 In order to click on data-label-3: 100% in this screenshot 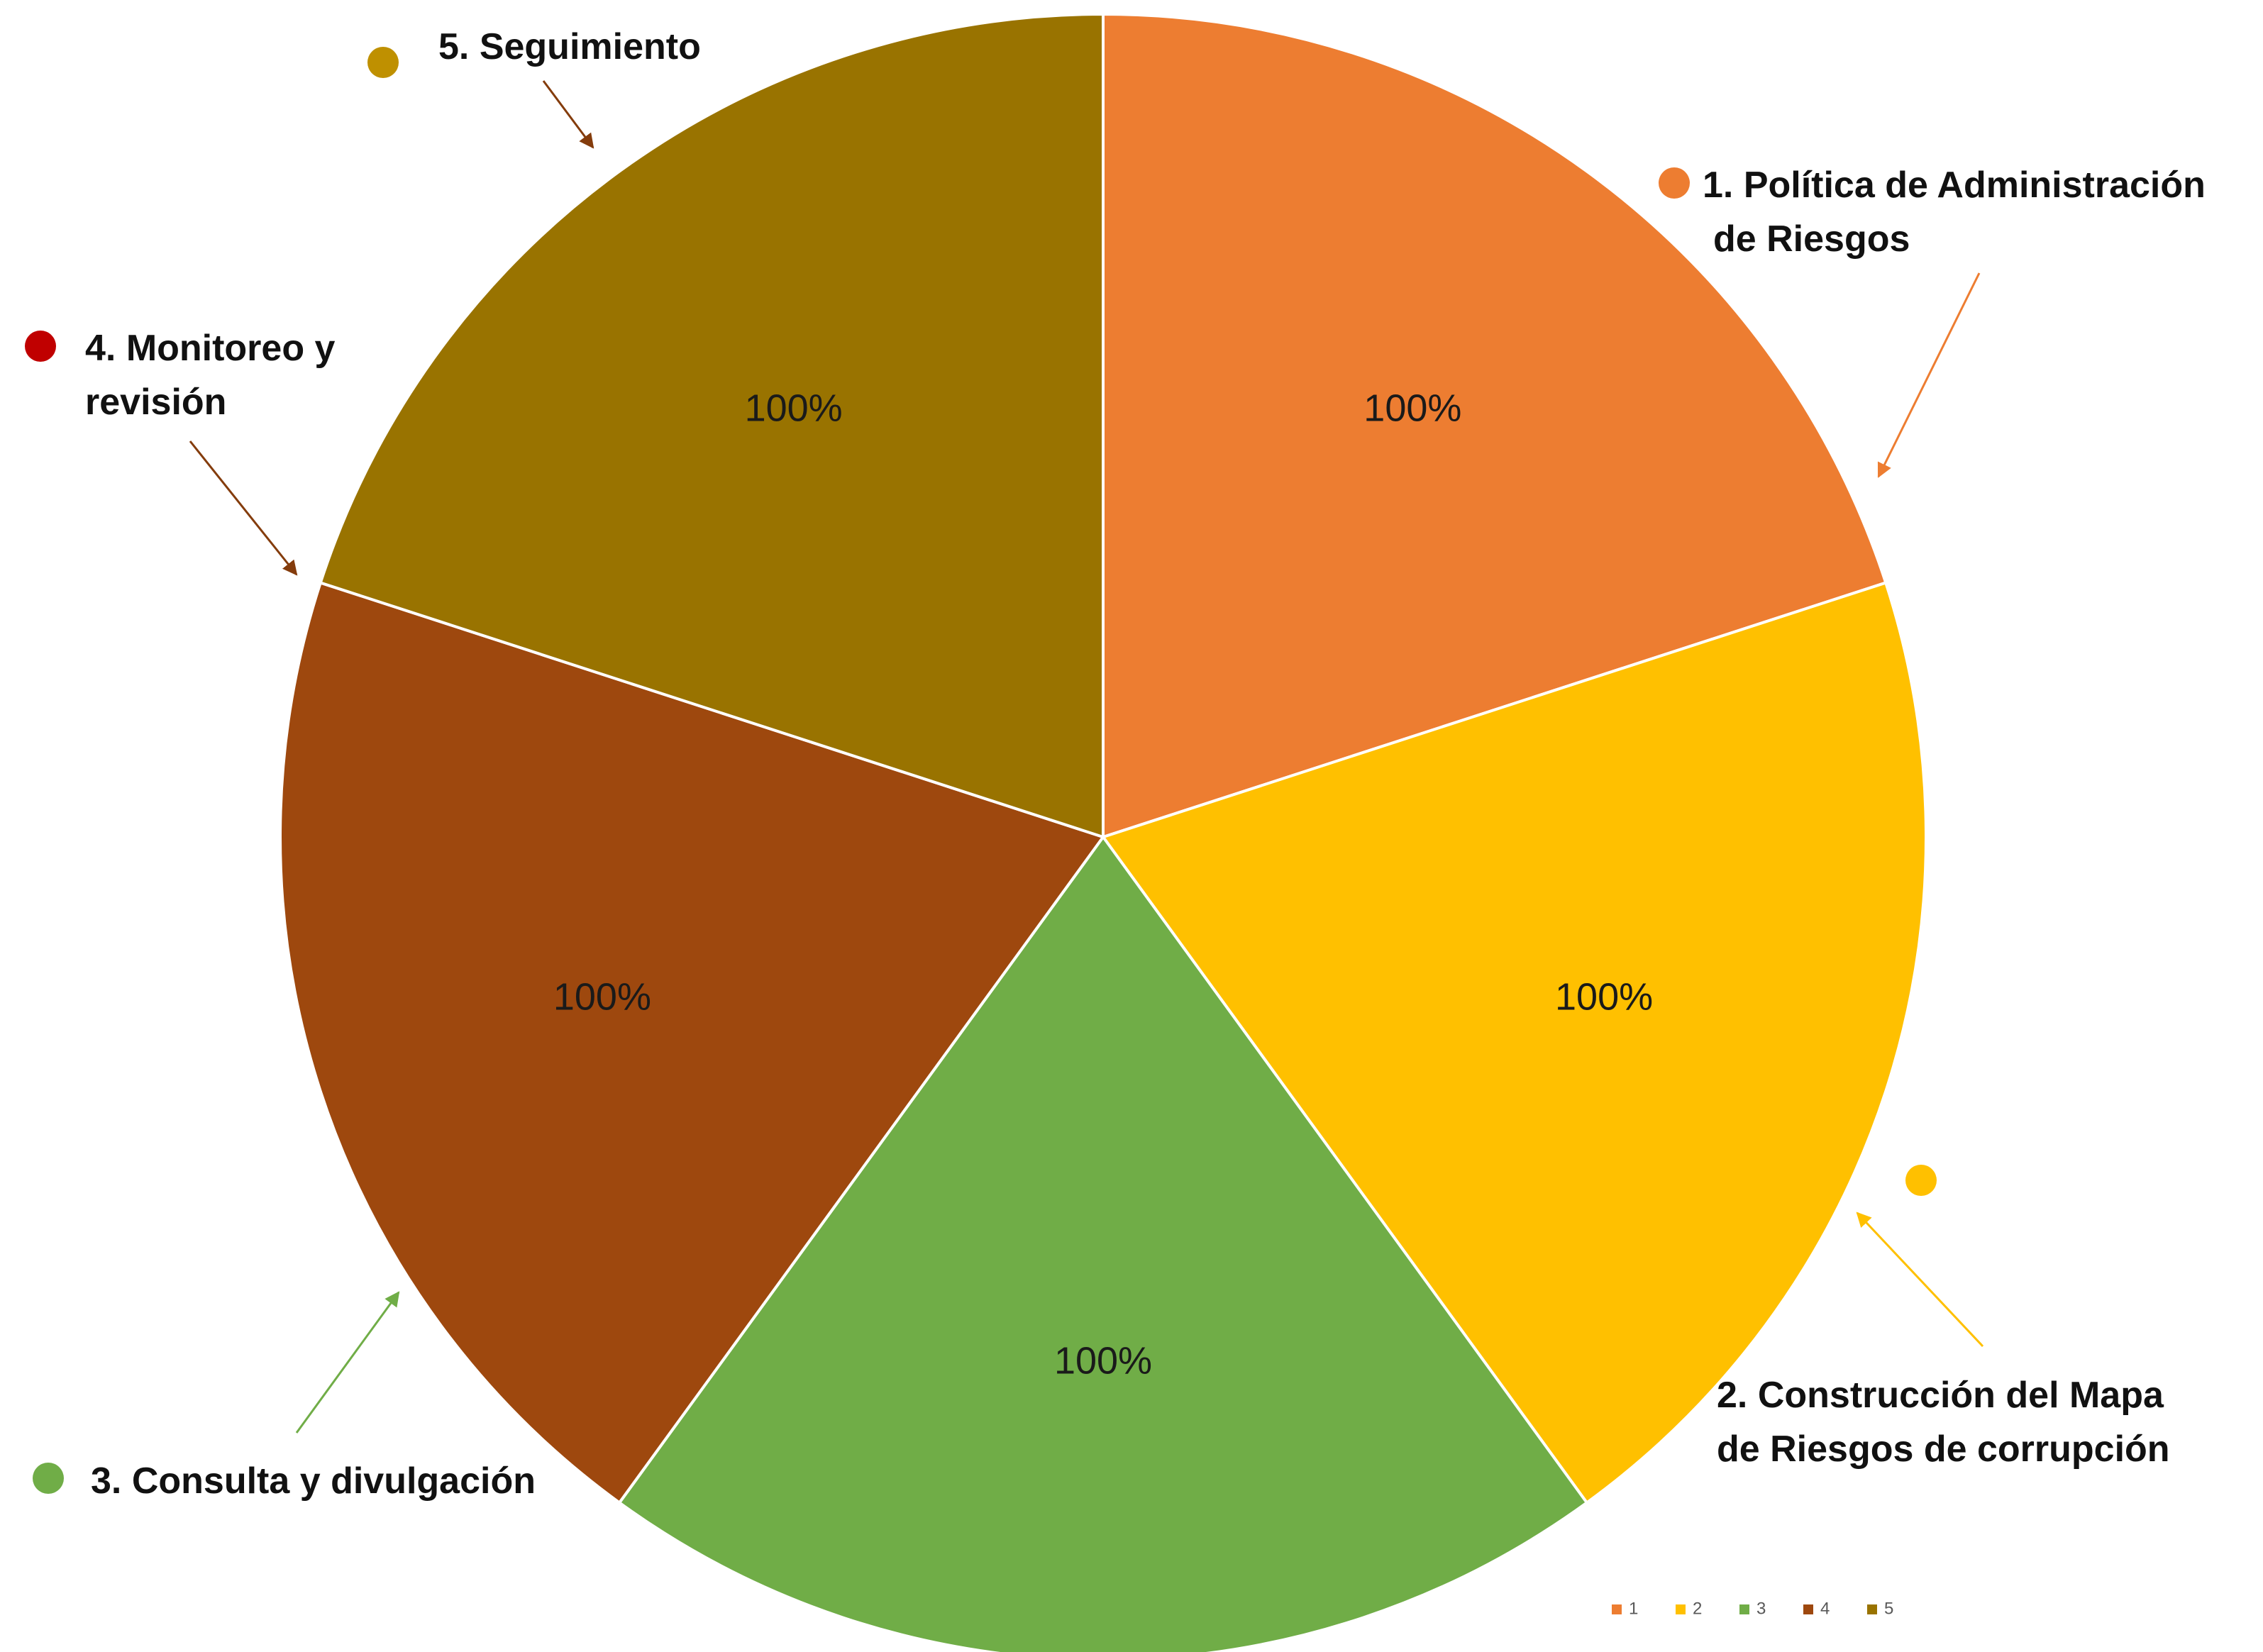, I will do `click(1103, 1361)`.